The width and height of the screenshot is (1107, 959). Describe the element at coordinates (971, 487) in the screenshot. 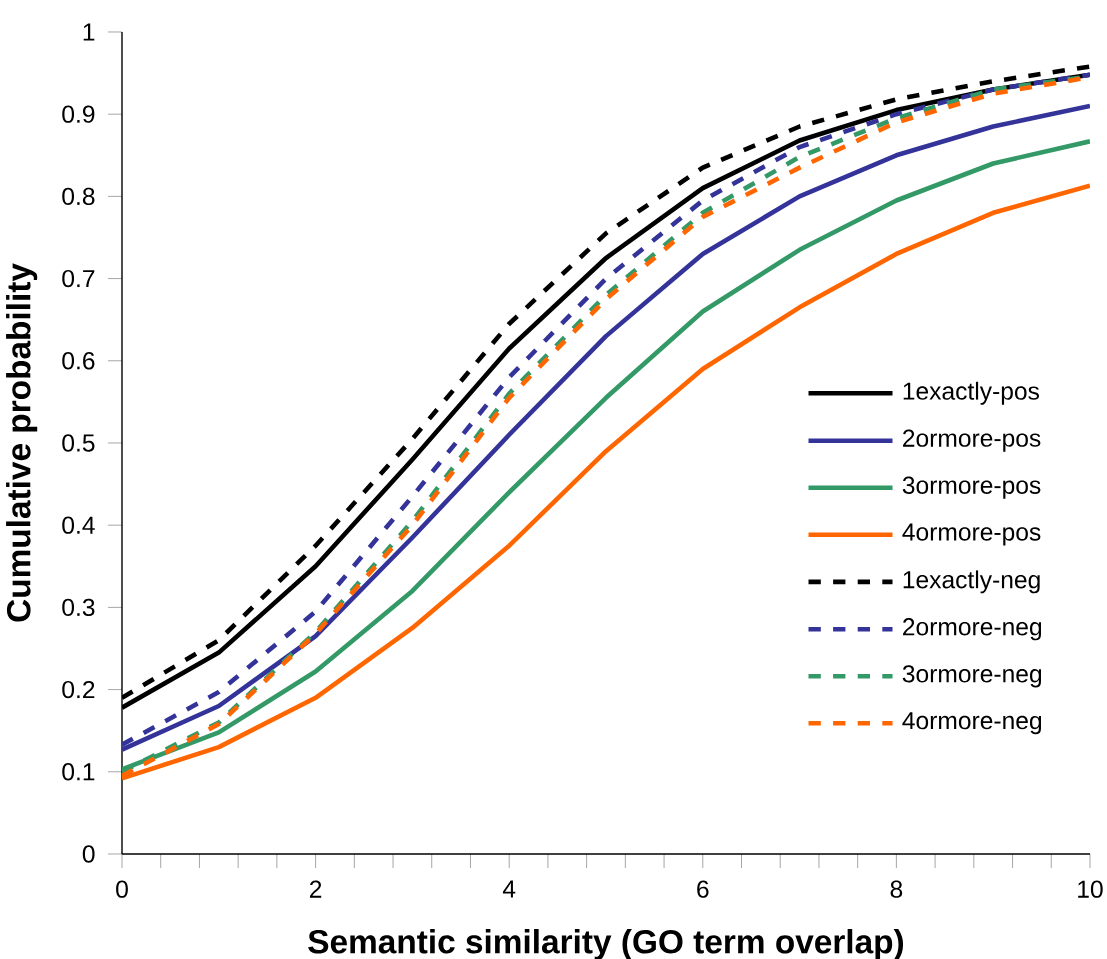

I see `legend-label: 3ormore-pos` at that location.